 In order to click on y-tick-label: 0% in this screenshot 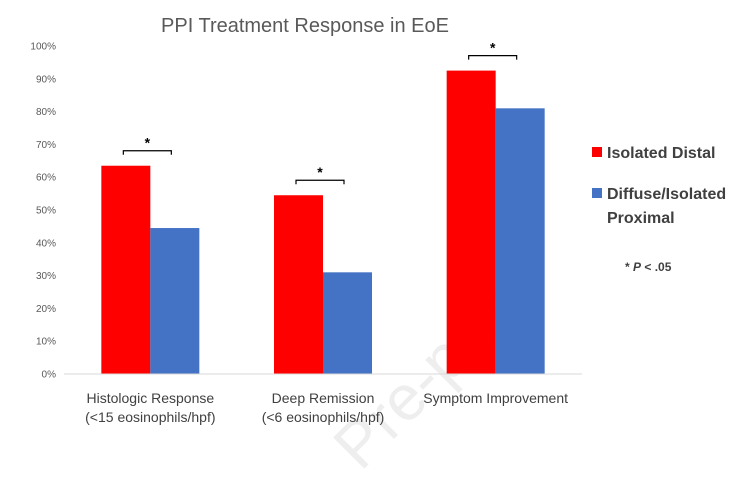, I will do `click(49, 375)`.